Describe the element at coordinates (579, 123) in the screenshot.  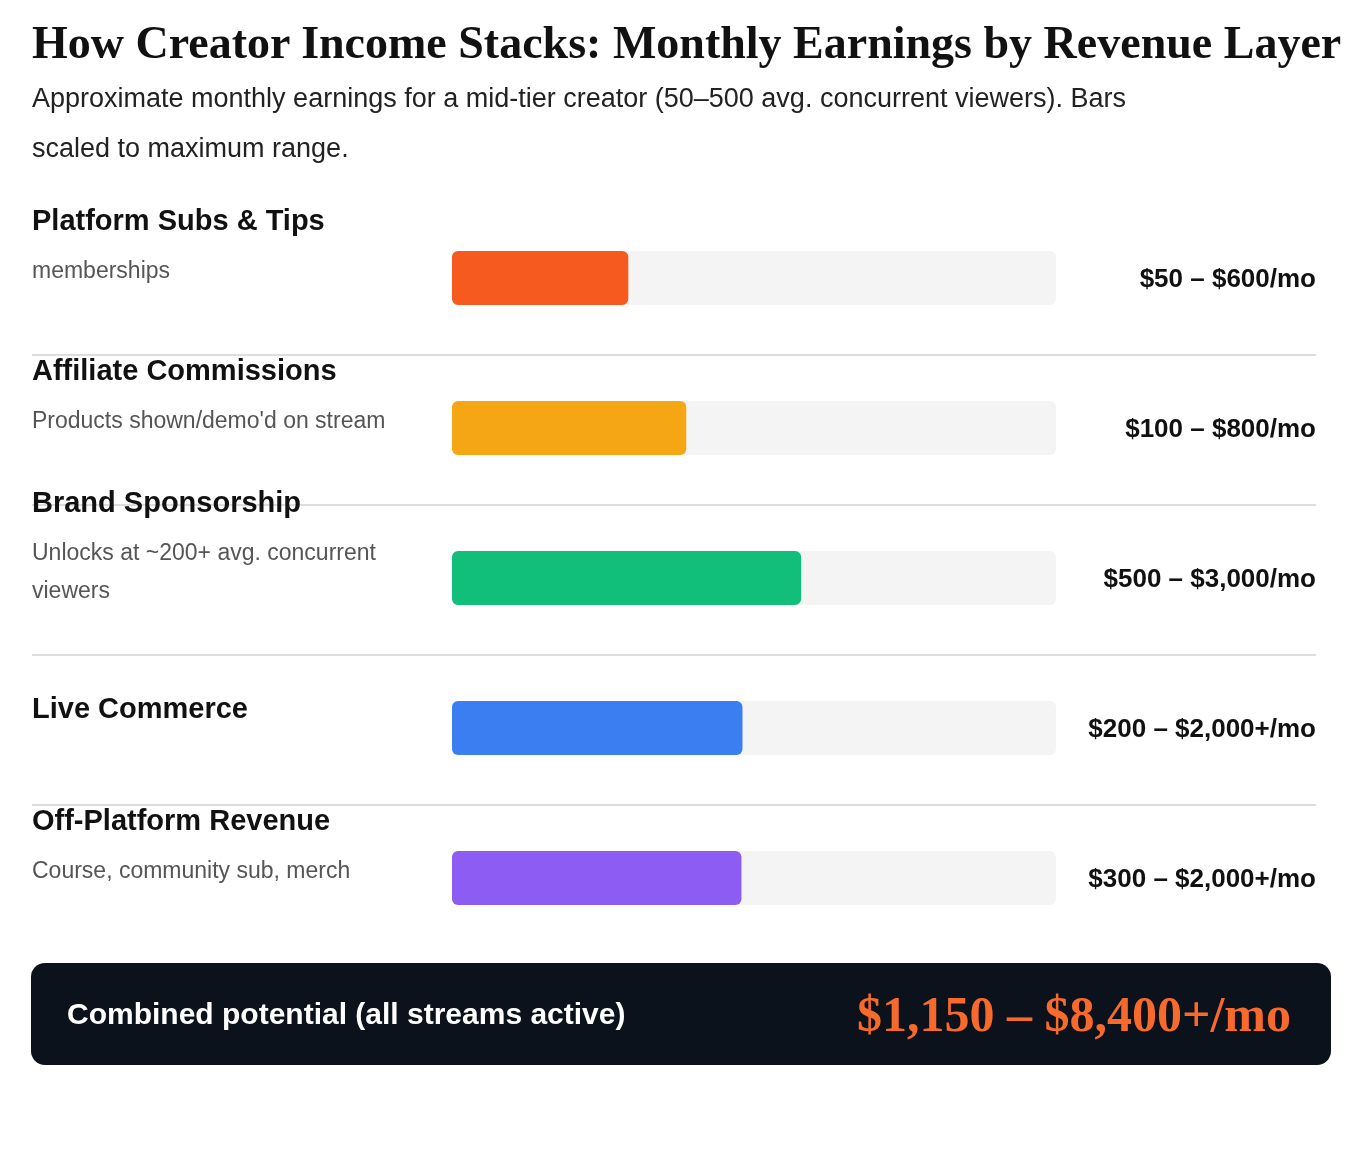
I see `chart-subtitle: Approximate monthly earnings for a mid-tier creator (50–500 avg. concurrent viewers). Bars scaled to maximum range.` at that location.